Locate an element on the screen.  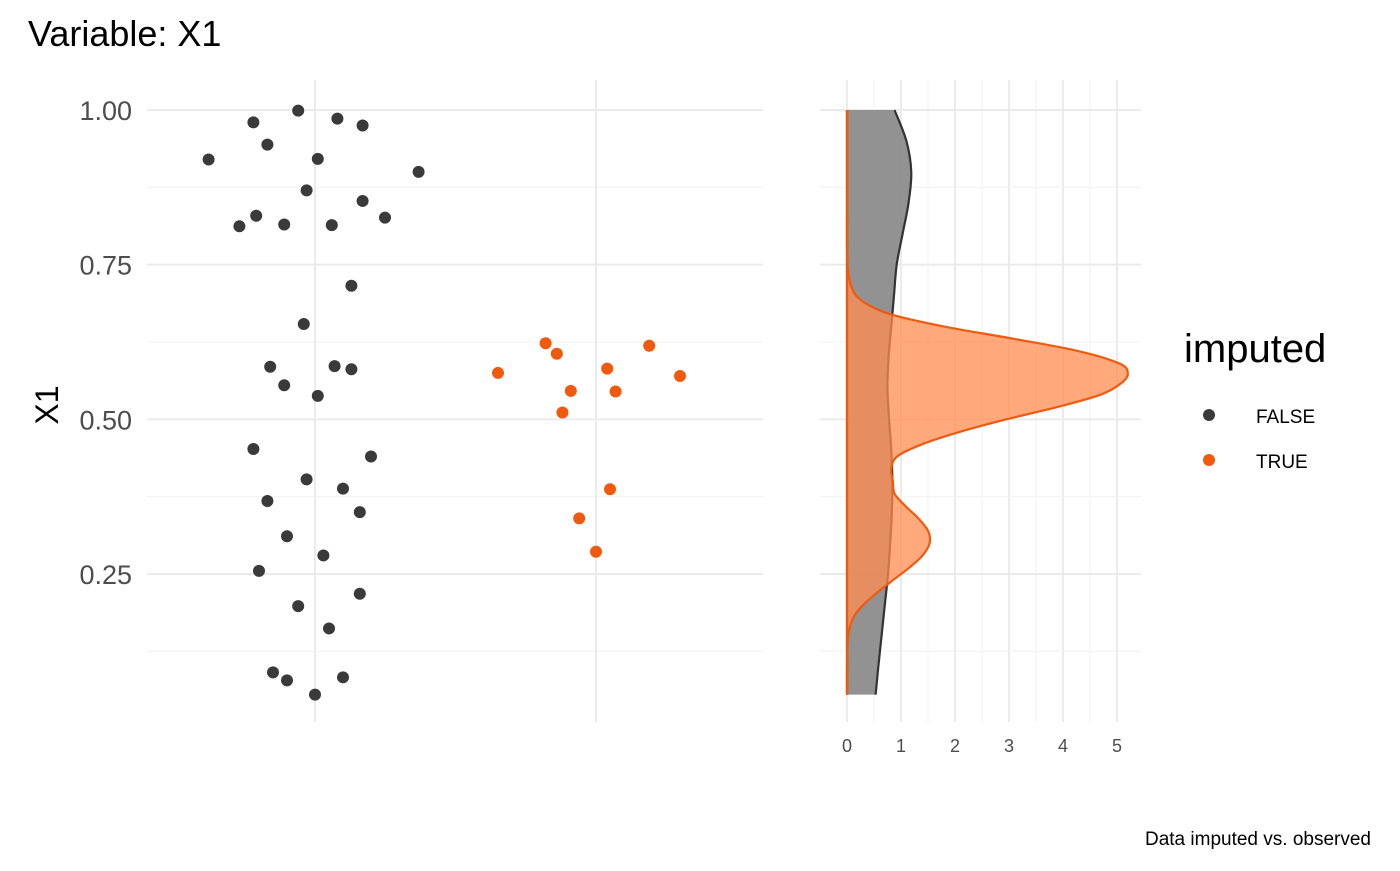
y-tick-label: 0.75 is located at coordinates (105, 266).